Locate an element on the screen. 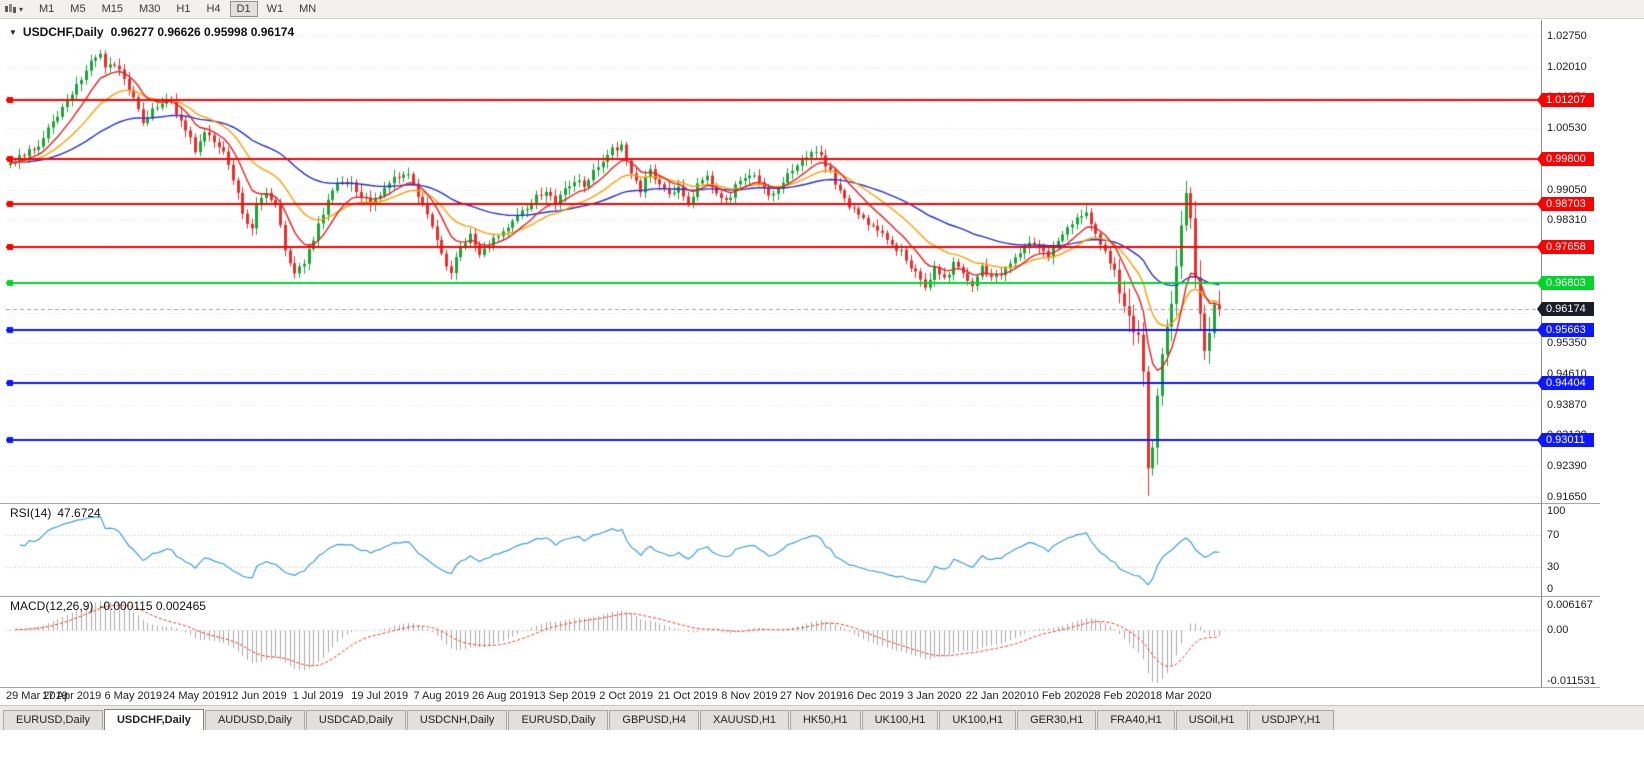 This screenshot has height=764, width=1644. timeframe-button-m15: M15 is located at coordinates (112, 9).